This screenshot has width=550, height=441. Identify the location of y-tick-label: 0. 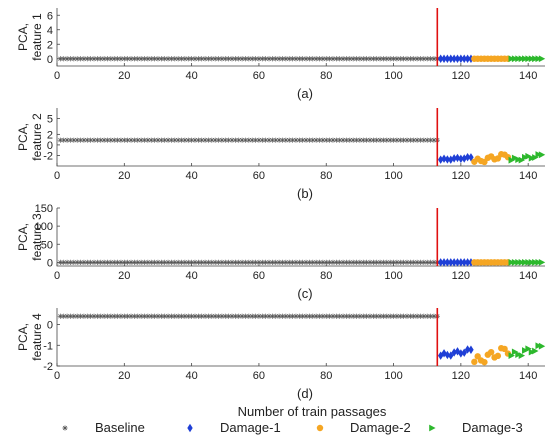
(50, 263).